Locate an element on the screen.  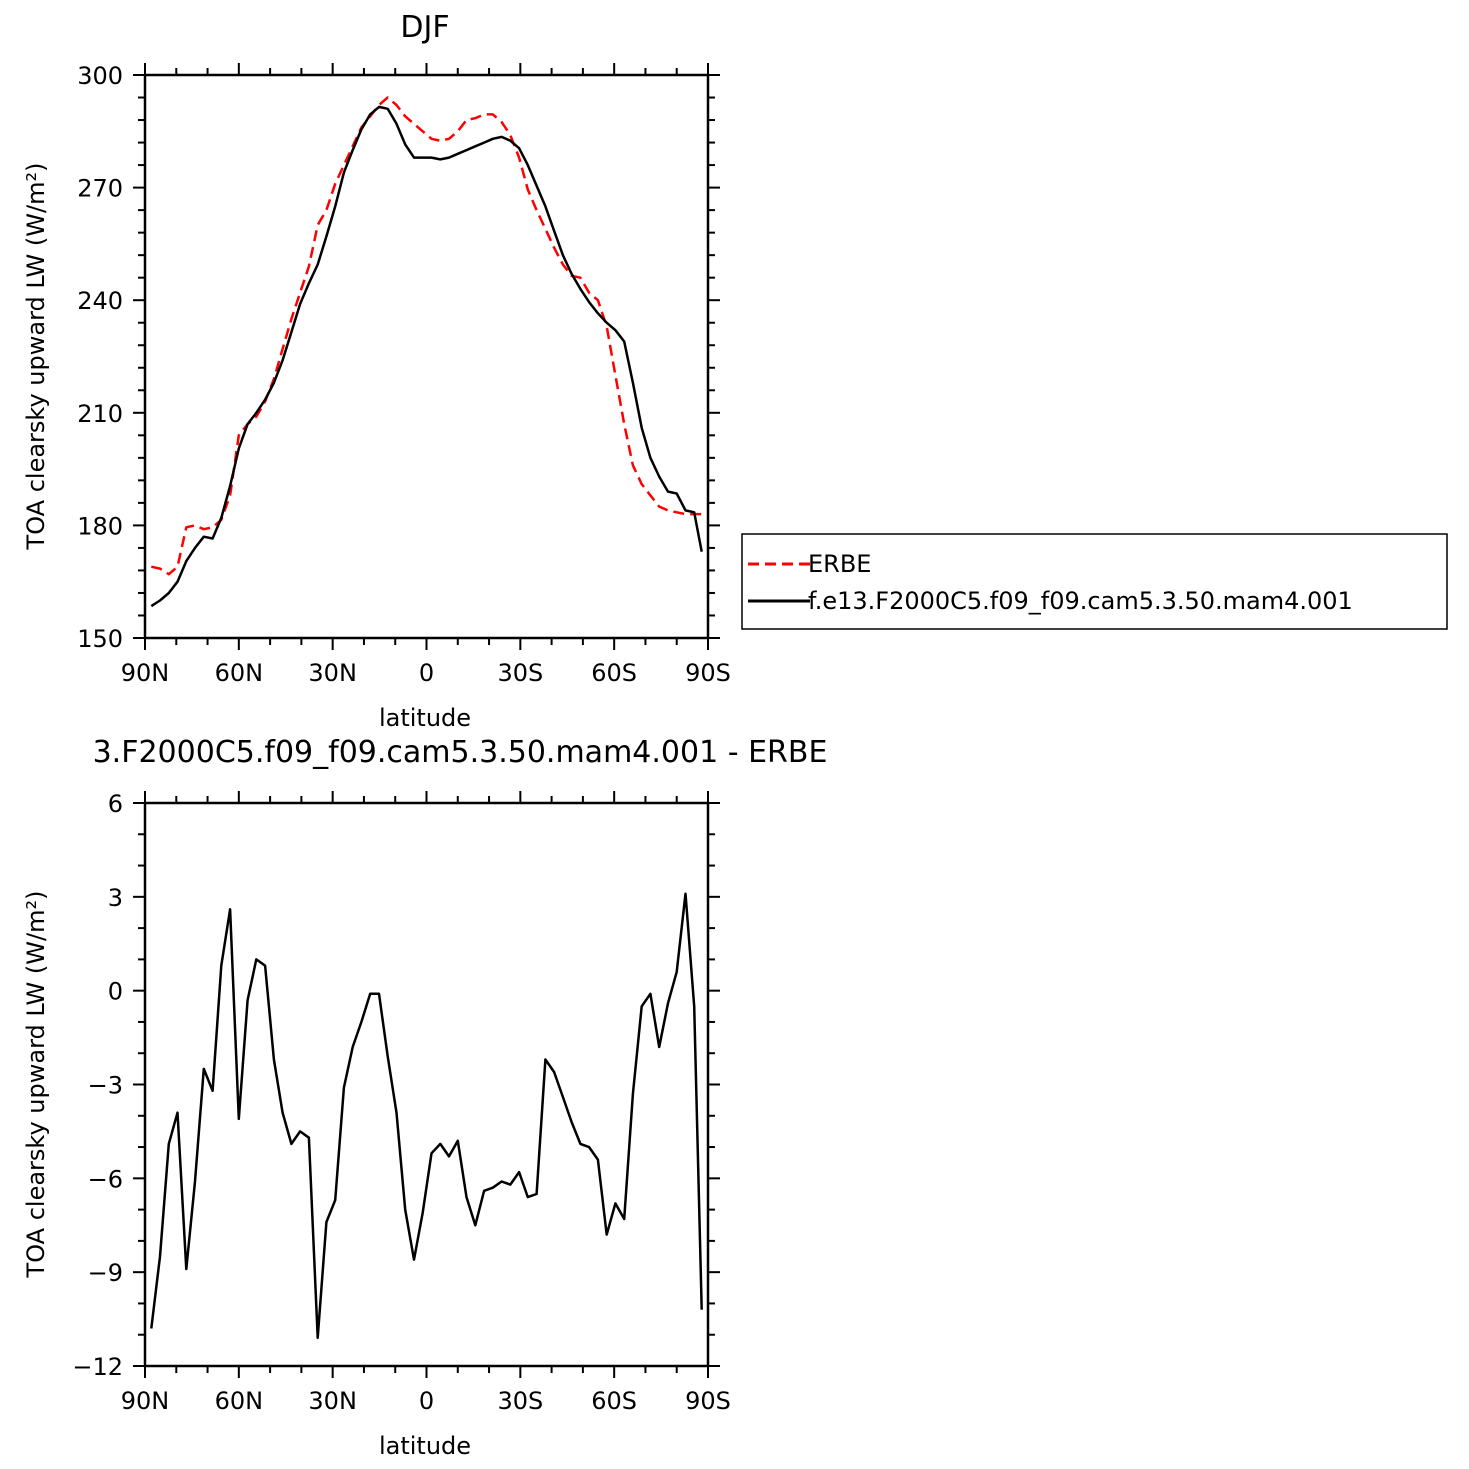
top-series-lines is located at coordinates (426, 352).